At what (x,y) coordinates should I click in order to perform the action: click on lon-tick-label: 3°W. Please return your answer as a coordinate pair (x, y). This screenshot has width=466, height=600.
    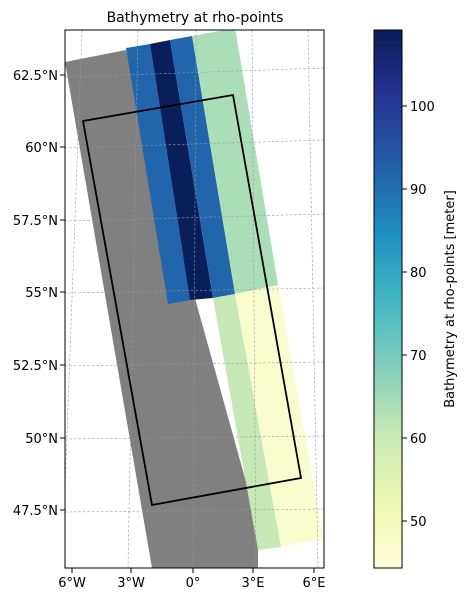
    Looking at the image, I should click on (131, 583).